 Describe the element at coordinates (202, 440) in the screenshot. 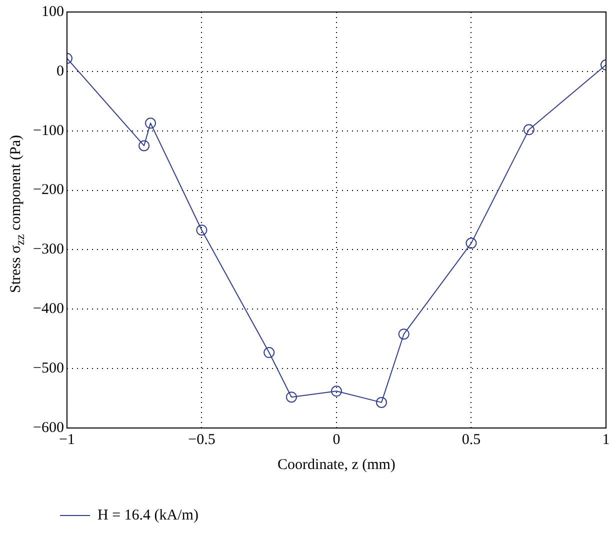

I see `x-tick-label: −0.5` at that location.